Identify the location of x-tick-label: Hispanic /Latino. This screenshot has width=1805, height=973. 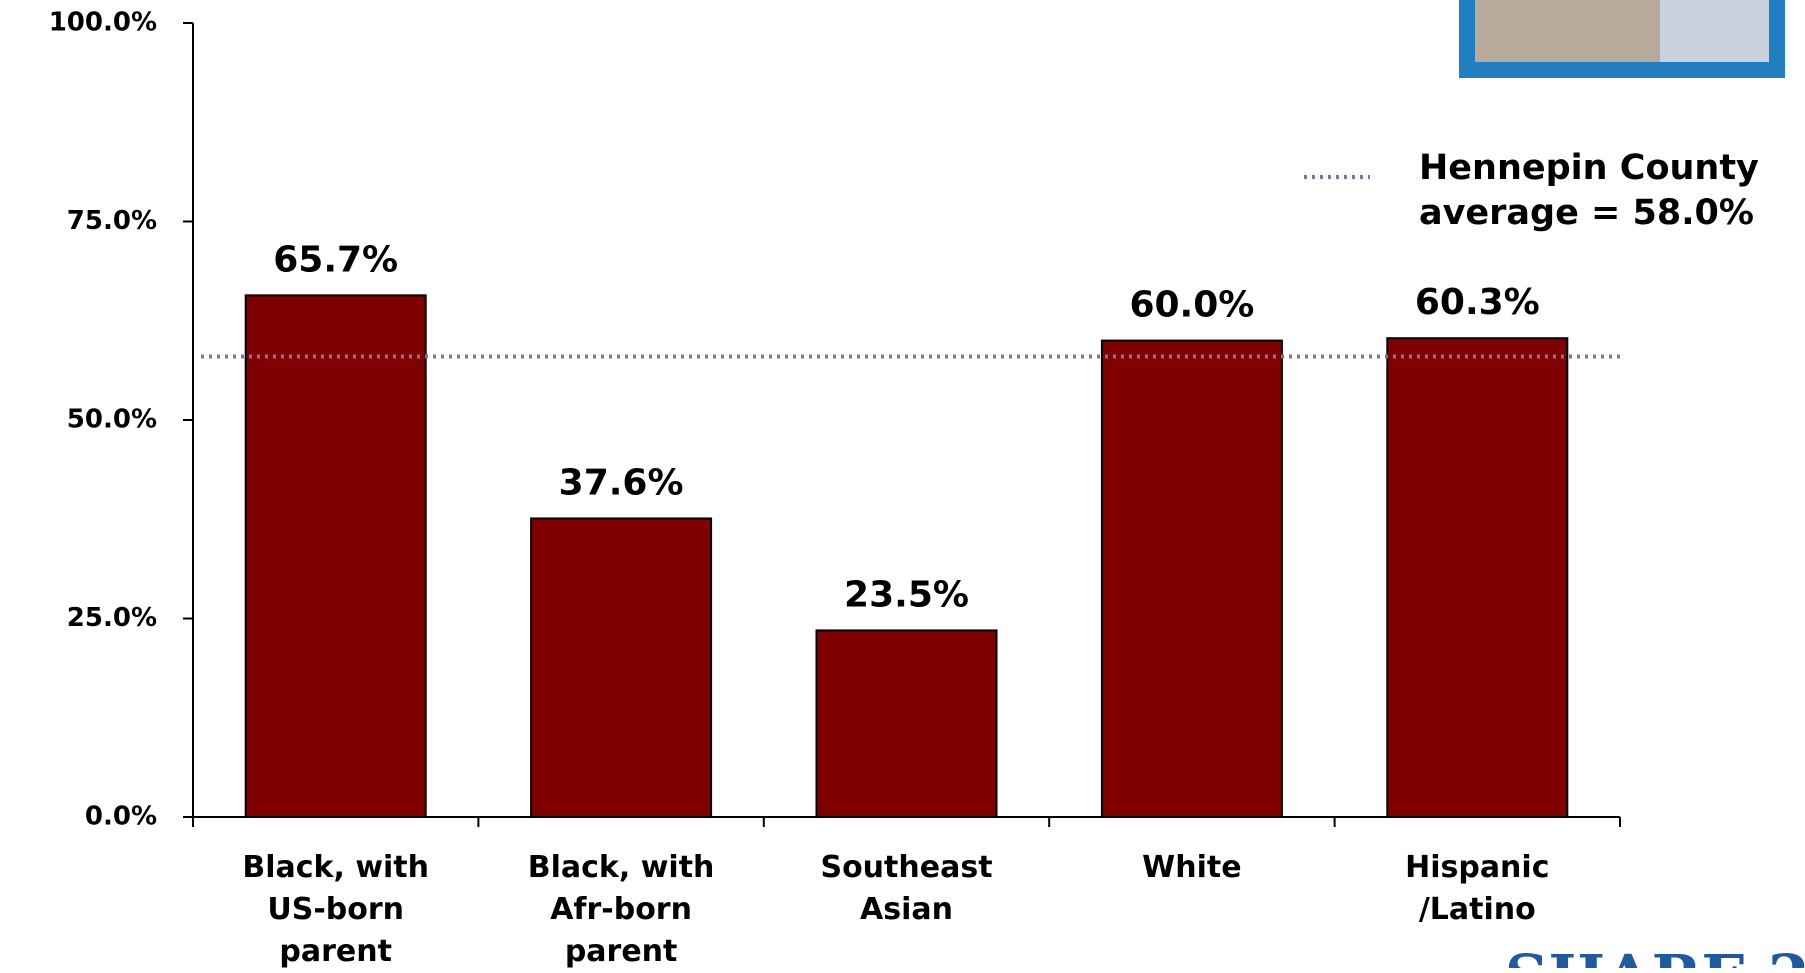
(1477, 888).